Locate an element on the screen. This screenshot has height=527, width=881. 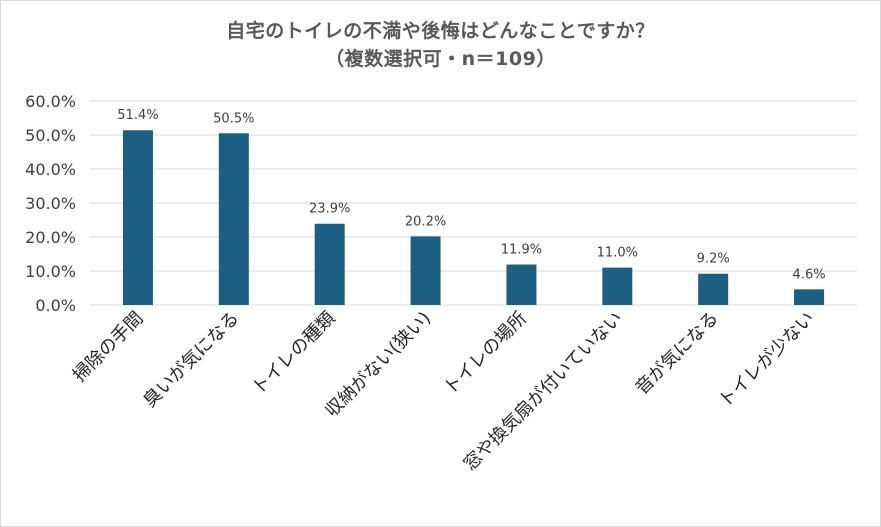
category-label: 掃除の手間 is located at coordinates (108, 347).